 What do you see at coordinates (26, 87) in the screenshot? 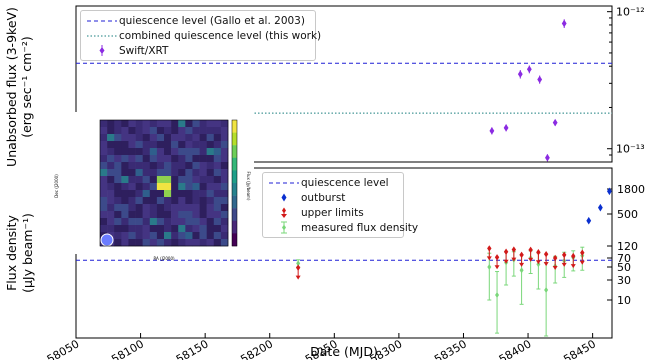
I see `xray-ylabel-line2: (erg sec⁻¹ cm⁻²)` at bounding box center [26, 87].